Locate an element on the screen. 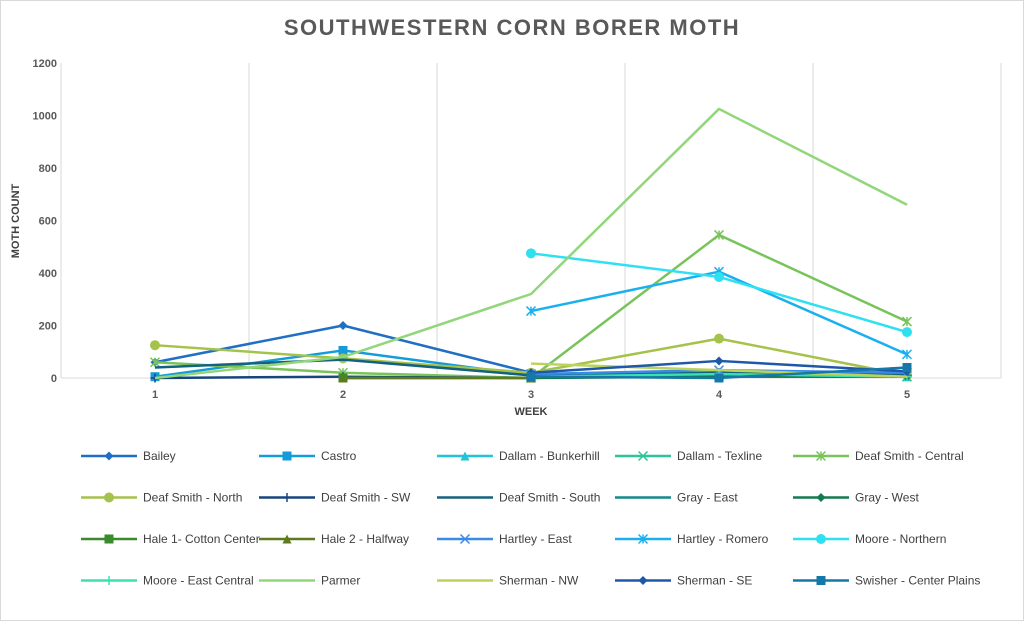 The image size is (1024, 621). legend-label: Swisher - Center Plains is located at coordinates (917, 581).